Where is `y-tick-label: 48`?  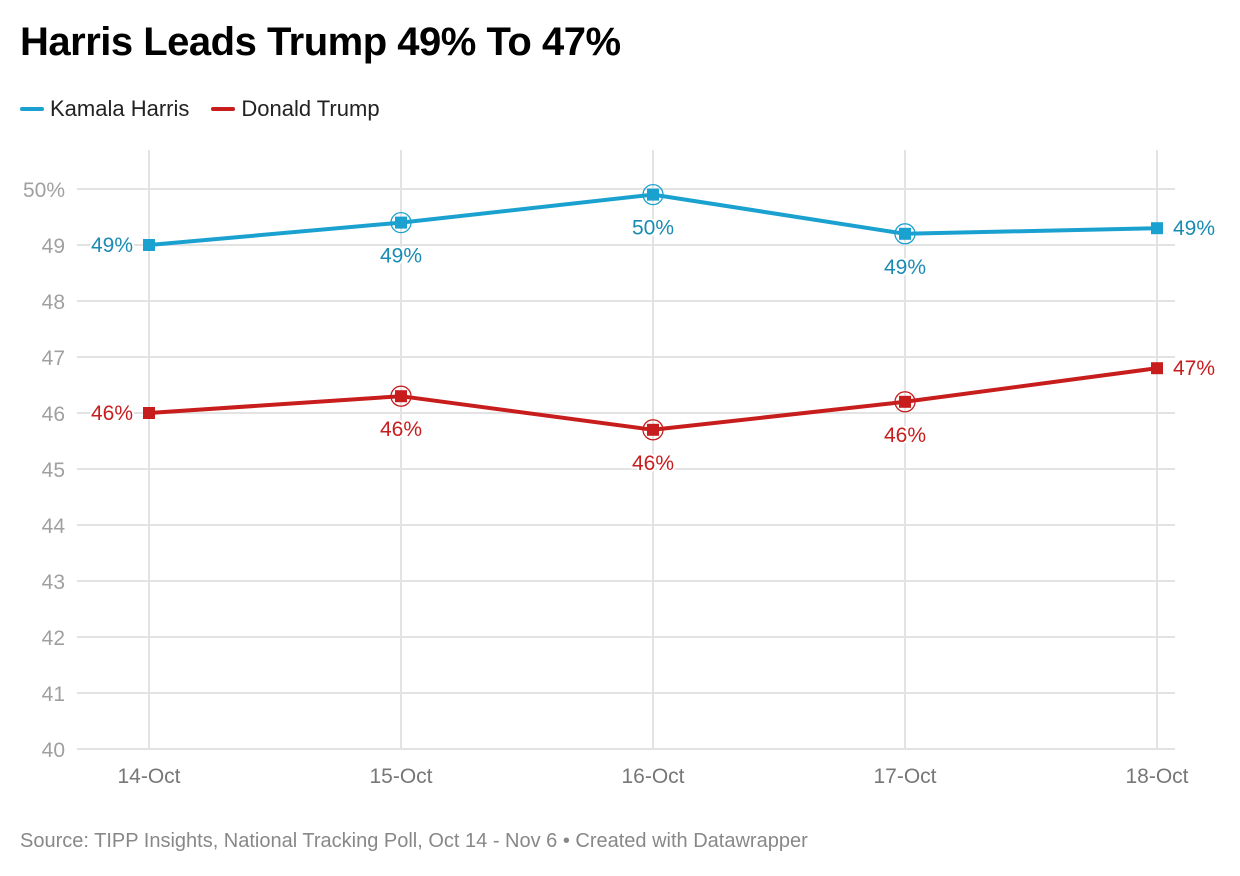
y-tick-label: 48 is located at coordinates (53, 302).